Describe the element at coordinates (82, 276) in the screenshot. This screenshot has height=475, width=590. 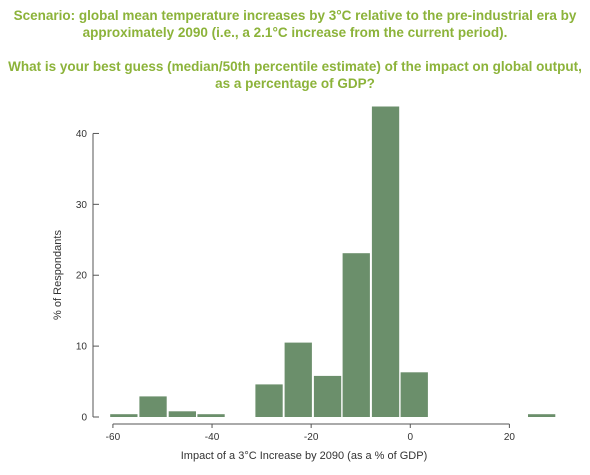
I see `y-tick-label: 20` at that location.